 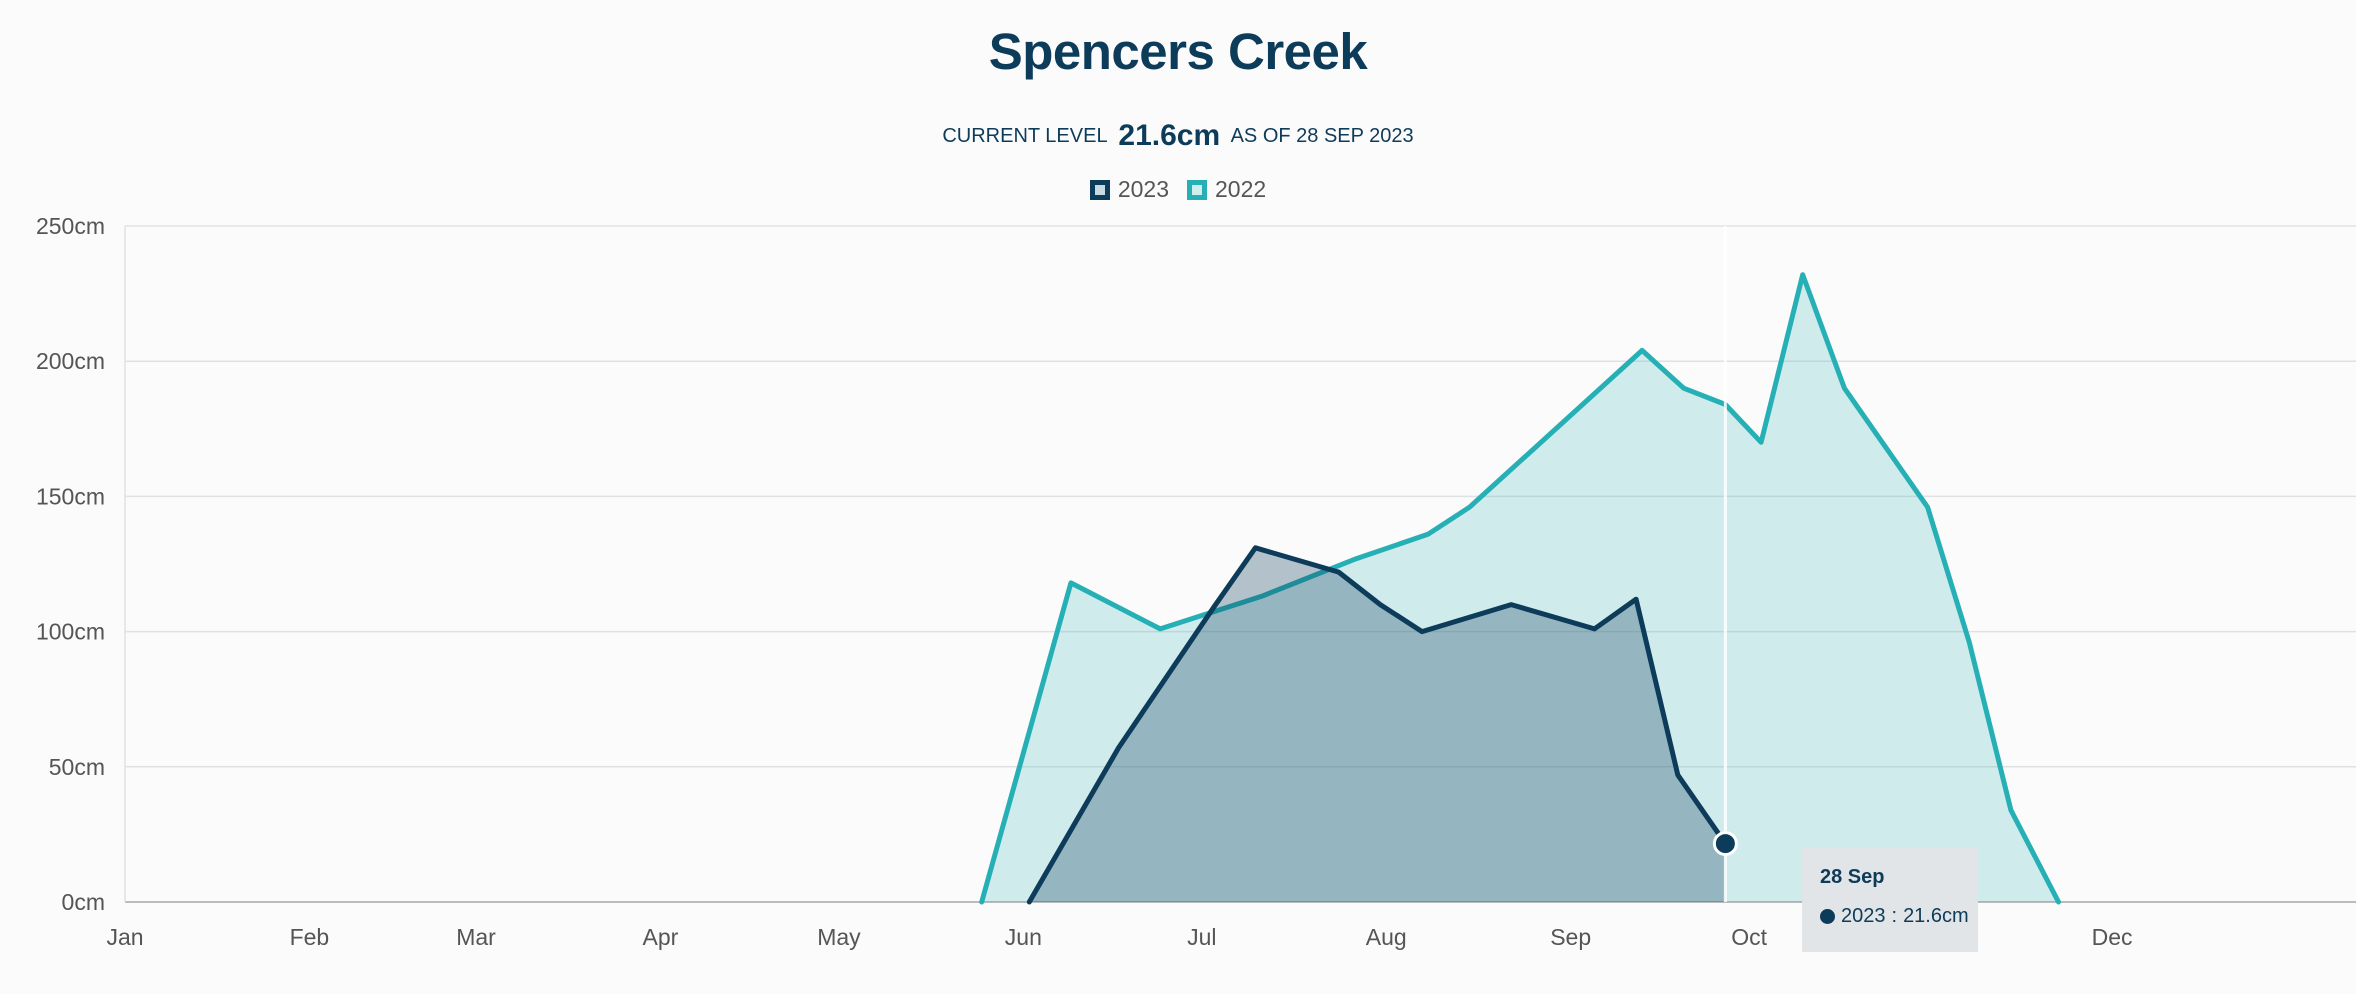 I want to click on legend-item-2022: 2022, so click(x=1226, y=189).